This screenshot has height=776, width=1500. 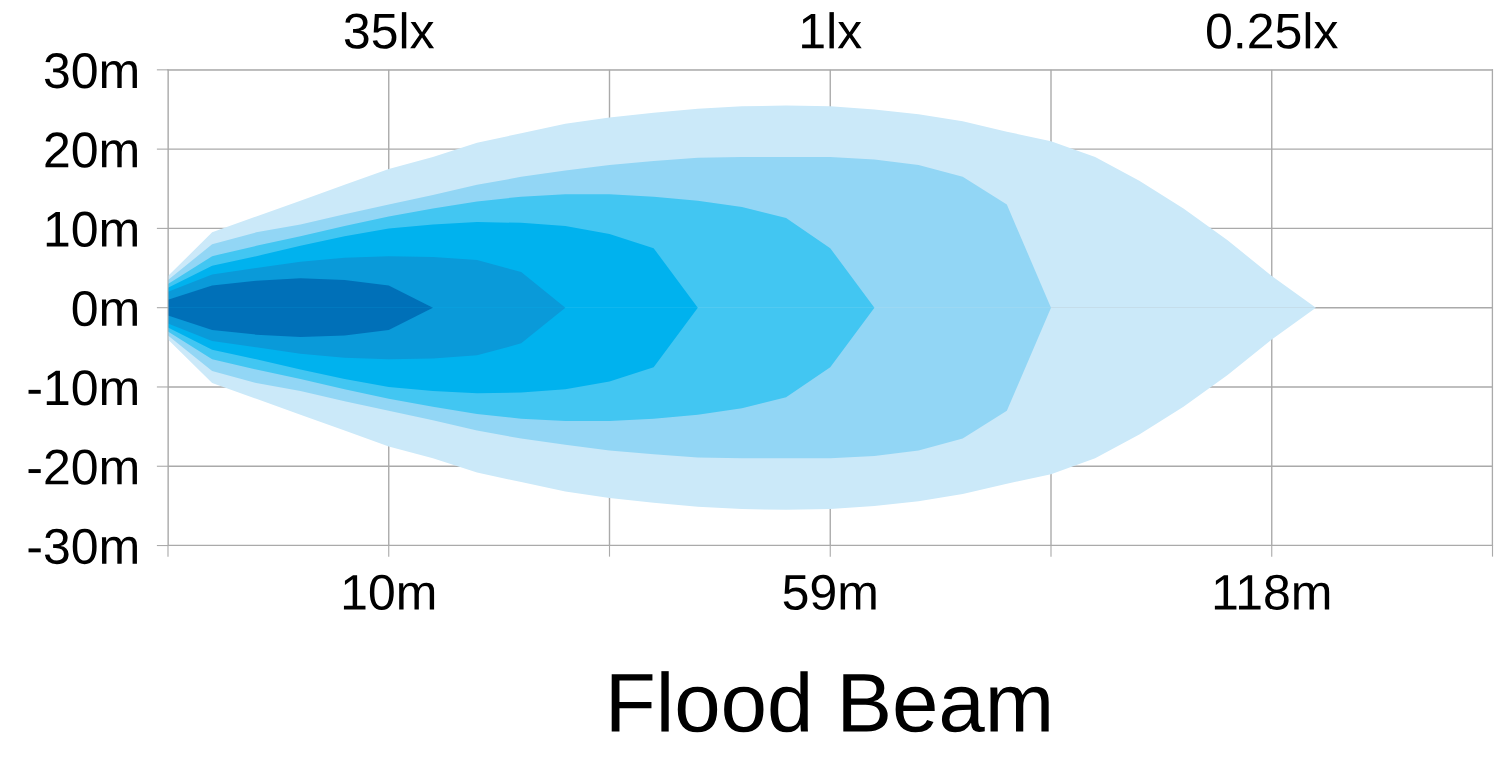 What do you see at coordinates (91, 229) in the screenshot?
I see `y-tick-label: 10m` at bounding box center [91, 229].